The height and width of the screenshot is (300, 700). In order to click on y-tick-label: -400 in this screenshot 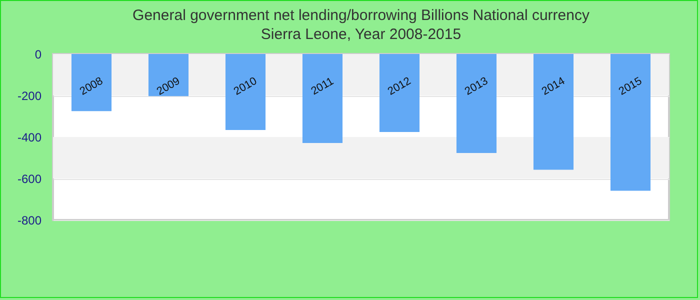, I will do `click(29, 137)`.